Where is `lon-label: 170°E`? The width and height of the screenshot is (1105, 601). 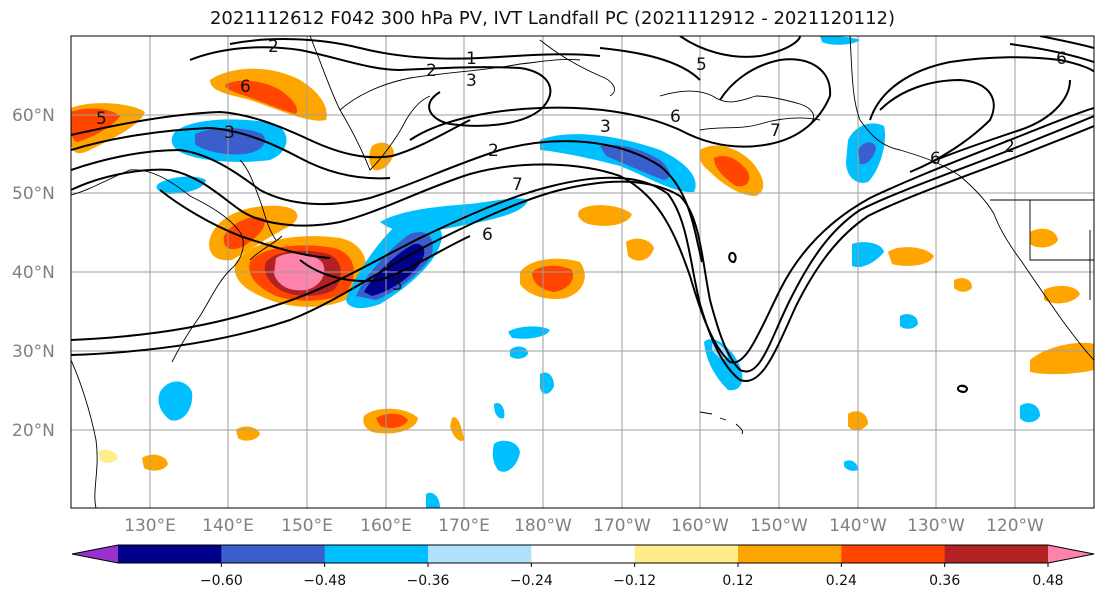 lon-label: 170°E is located at coordinates (464, 526).